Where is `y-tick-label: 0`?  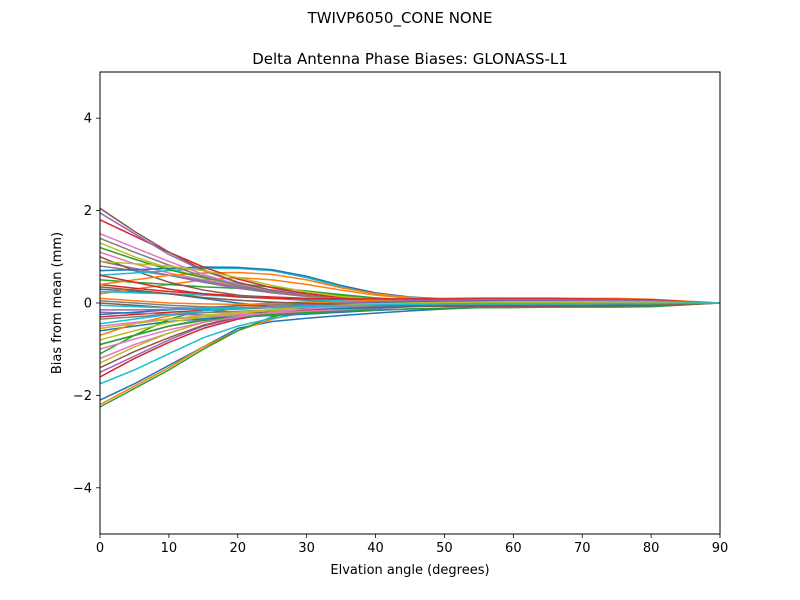 y-tick-label: 0 is located at coordinates (88, 304).